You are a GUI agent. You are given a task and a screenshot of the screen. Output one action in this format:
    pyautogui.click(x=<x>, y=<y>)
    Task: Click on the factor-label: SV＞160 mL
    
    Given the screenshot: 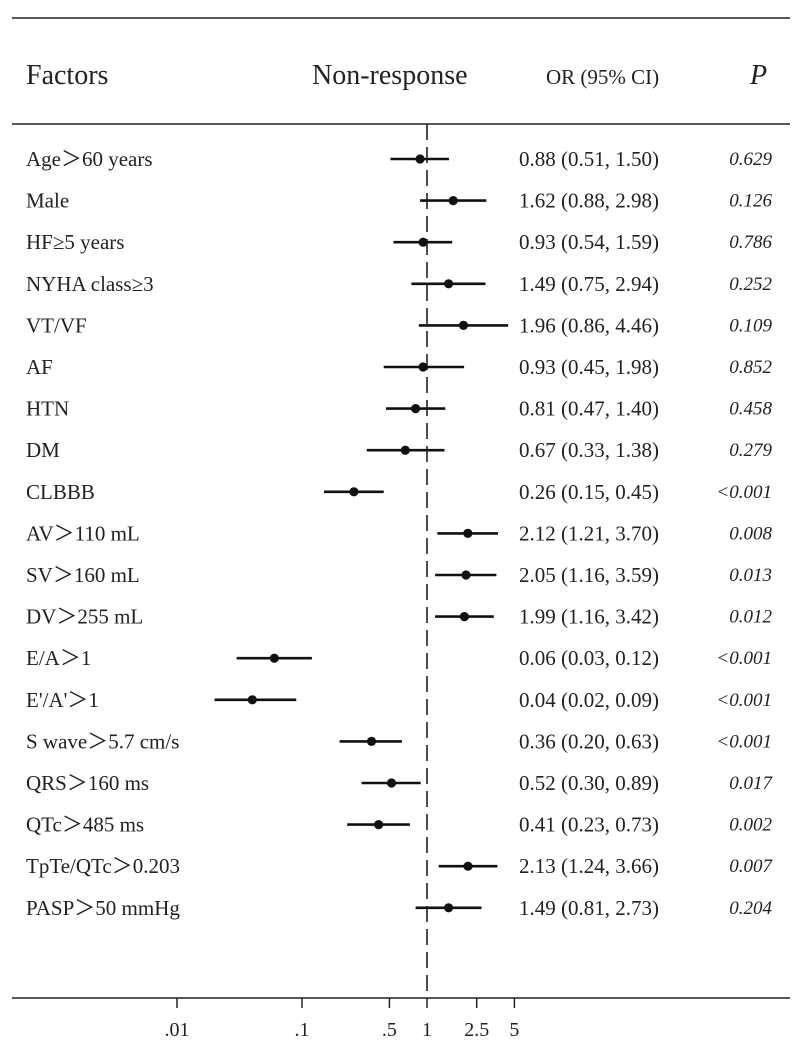 What is the action you would take?
    pyautogui.click(x=83, y=575)
    